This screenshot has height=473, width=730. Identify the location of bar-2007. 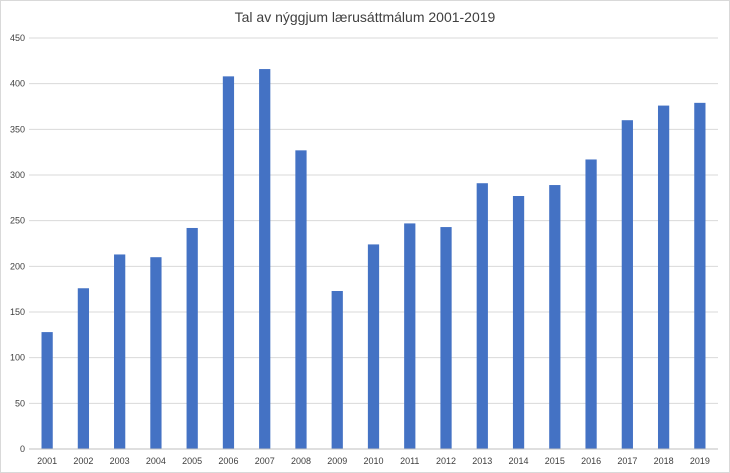
(265, 259).